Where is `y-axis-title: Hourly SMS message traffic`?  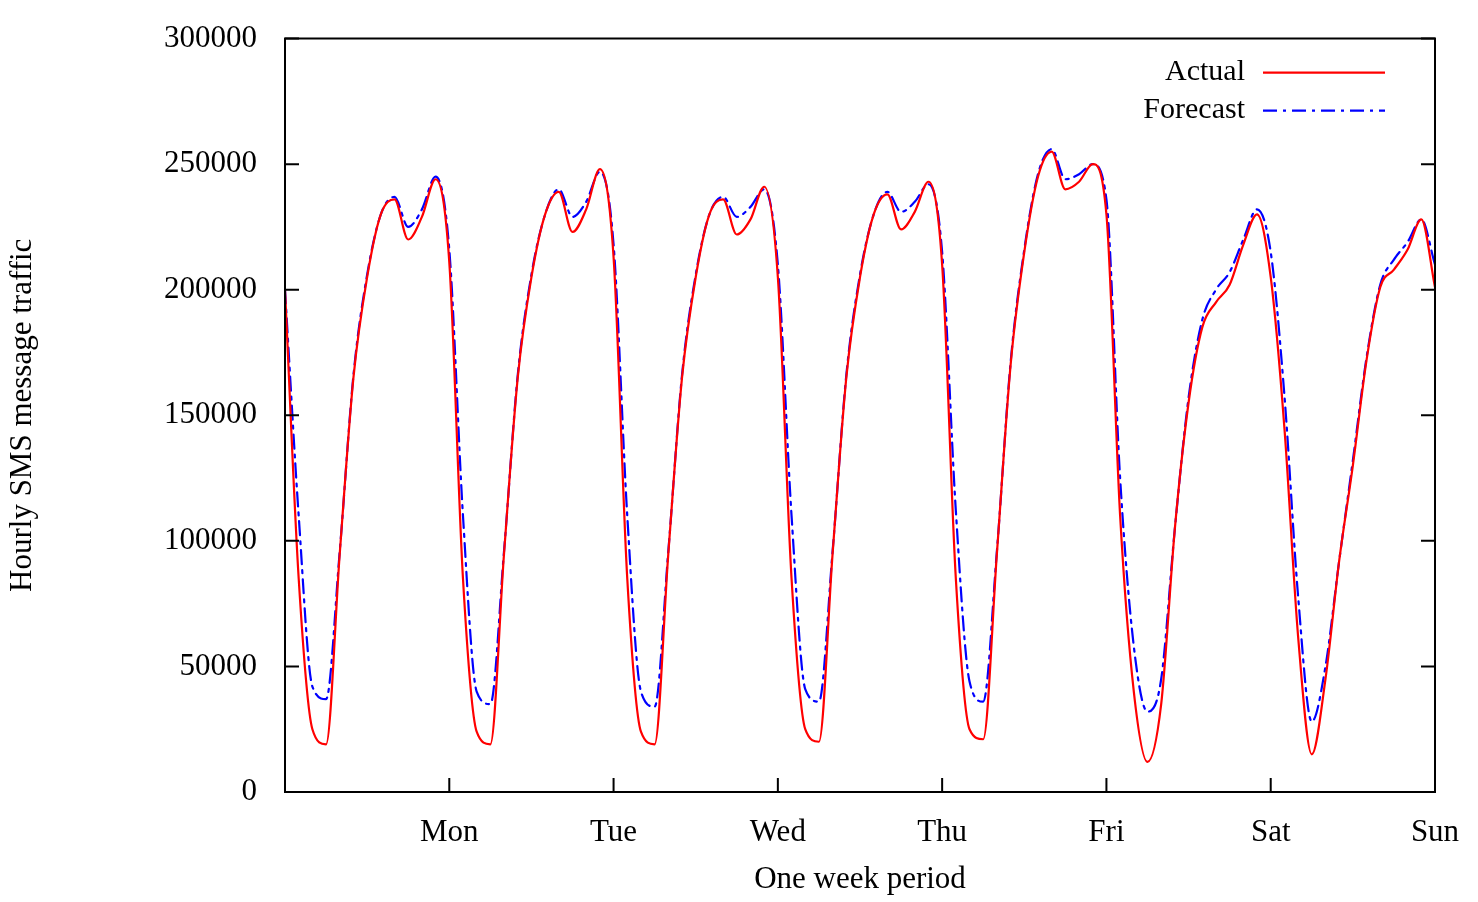 y-axis-title: Hourly SMS message traffic is located at coordinates (20, 415).